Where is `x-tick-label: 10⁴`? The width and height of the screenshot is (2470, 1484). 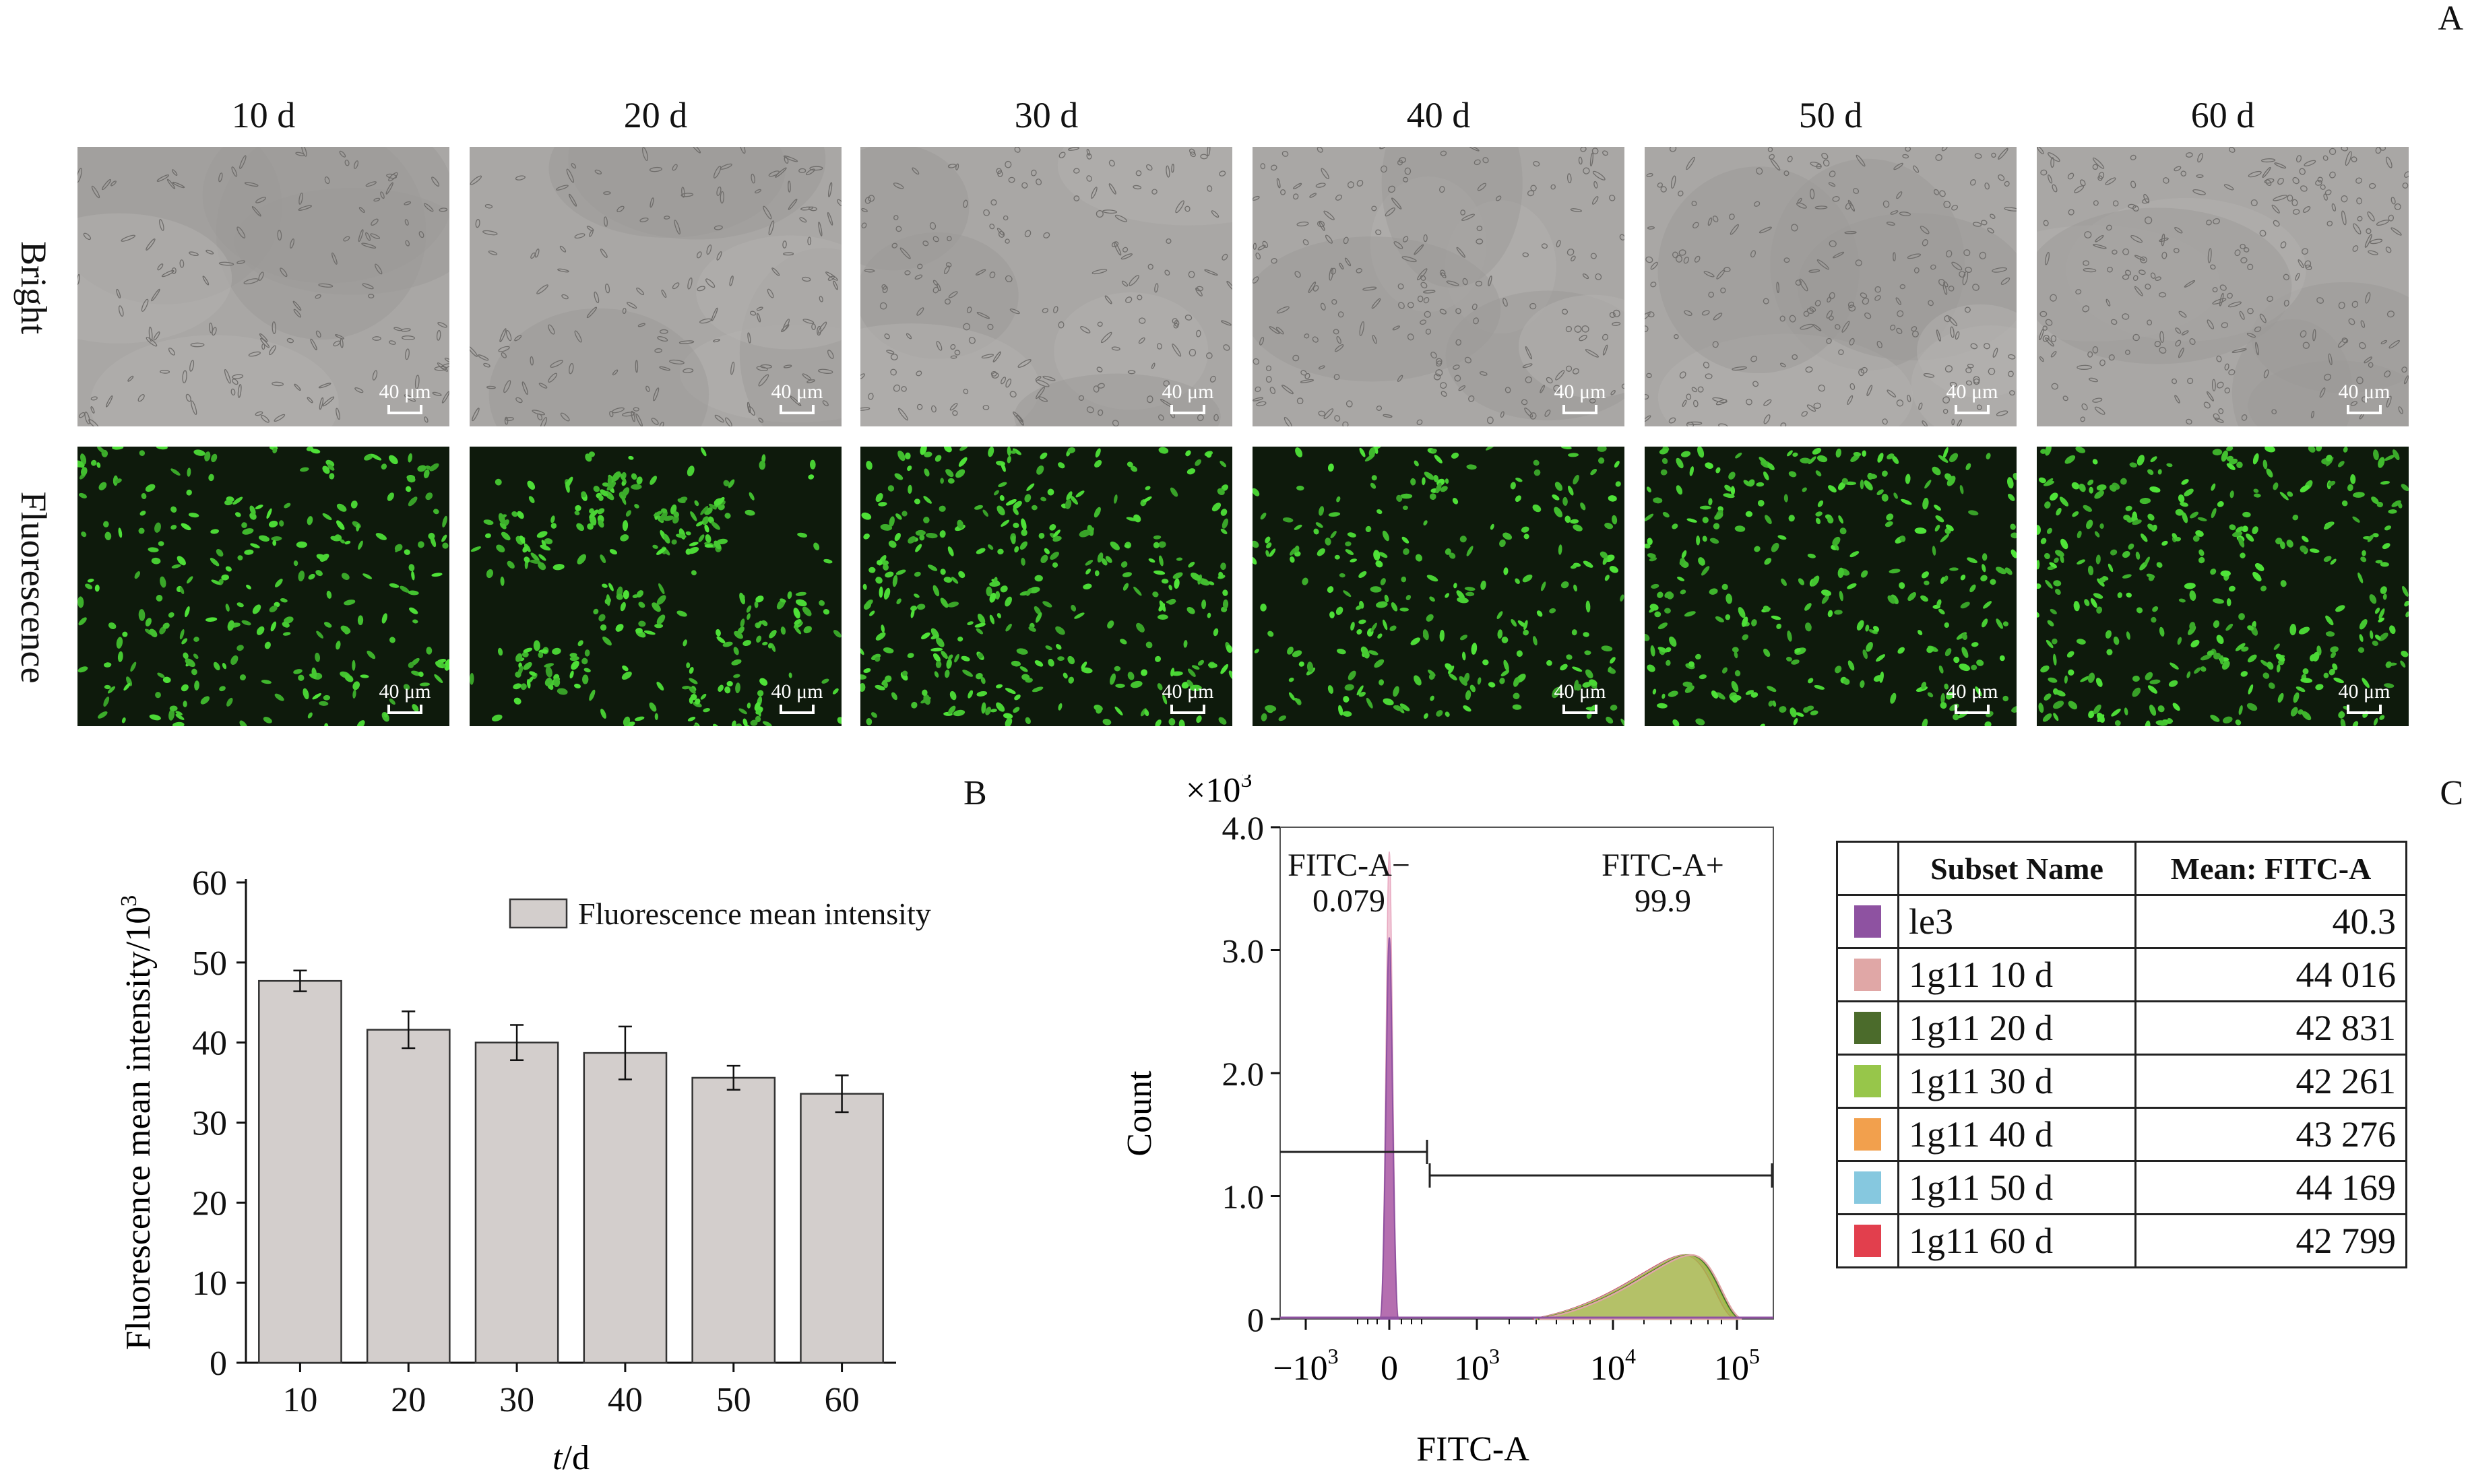 x-tick-label: 10⁴ is located at coordinates (1613, 1366).